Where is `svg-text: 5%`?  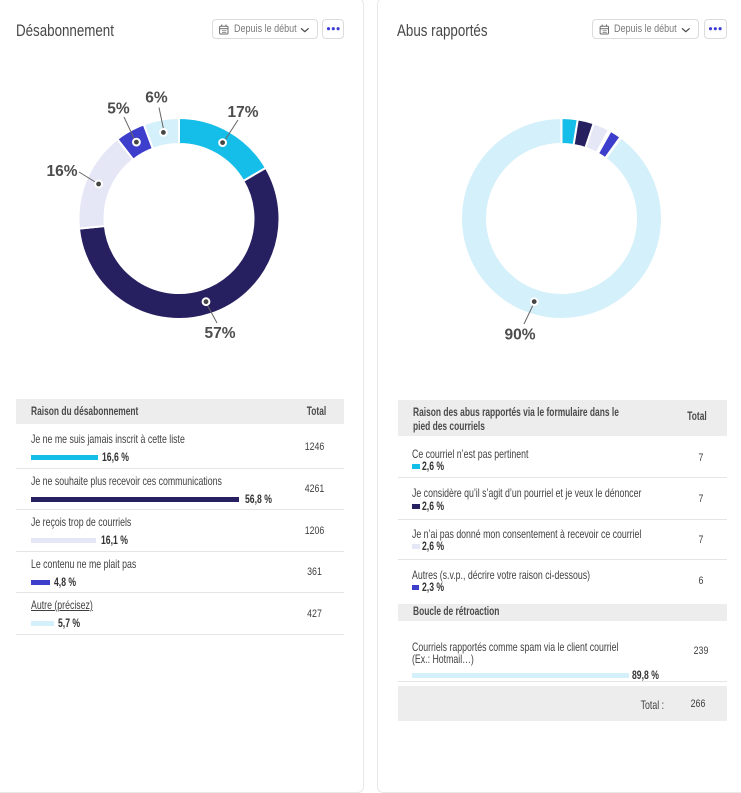
svg-text: 5% is located at coordinates (118, 109).